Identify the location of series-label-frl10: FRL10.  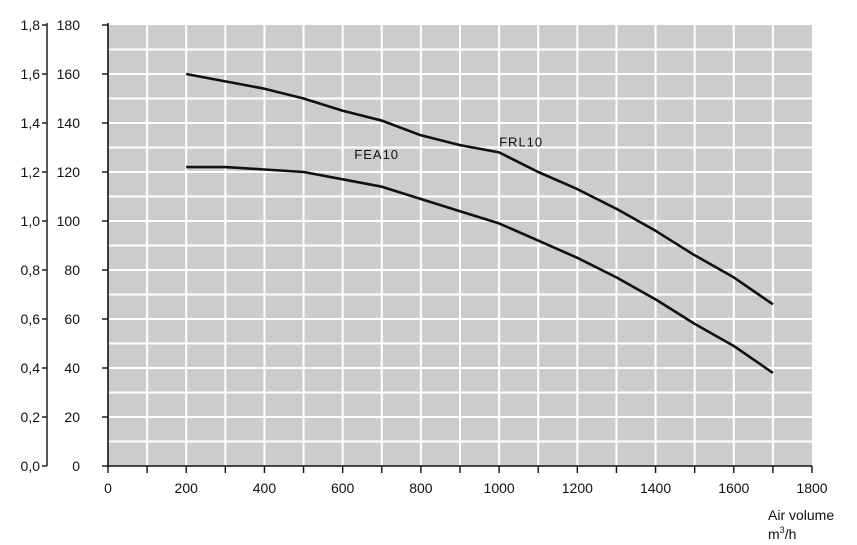
(521, 141).